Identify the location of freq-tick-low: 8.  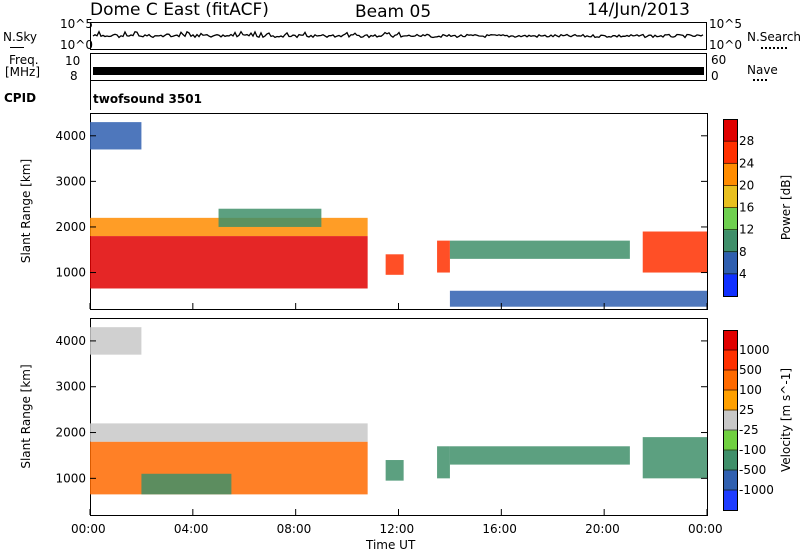
(74, 76).